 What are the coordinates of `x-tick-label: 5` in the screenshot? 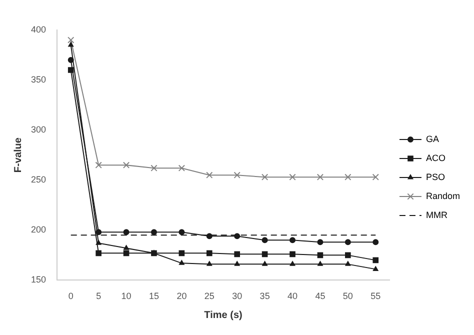 It's located at (99, 296).